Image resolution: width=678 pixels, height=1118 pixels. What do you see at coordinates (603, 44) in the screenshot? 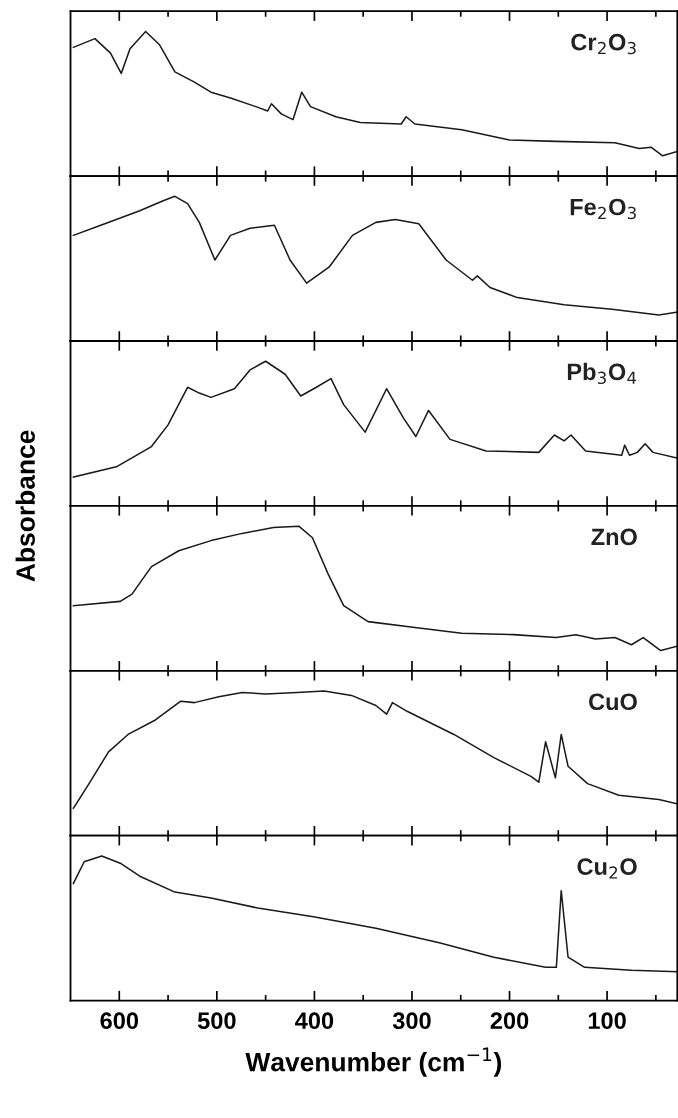
I see `text: Cr$_{2}$O$_{3}$` at bounding box center [603, 44].